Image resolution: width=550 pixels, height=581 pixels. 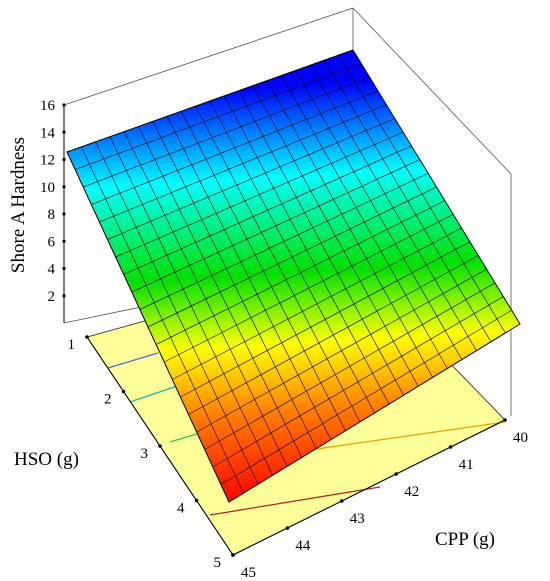 I want to click on y-tick-label: 3, so click(x=145, y=454).